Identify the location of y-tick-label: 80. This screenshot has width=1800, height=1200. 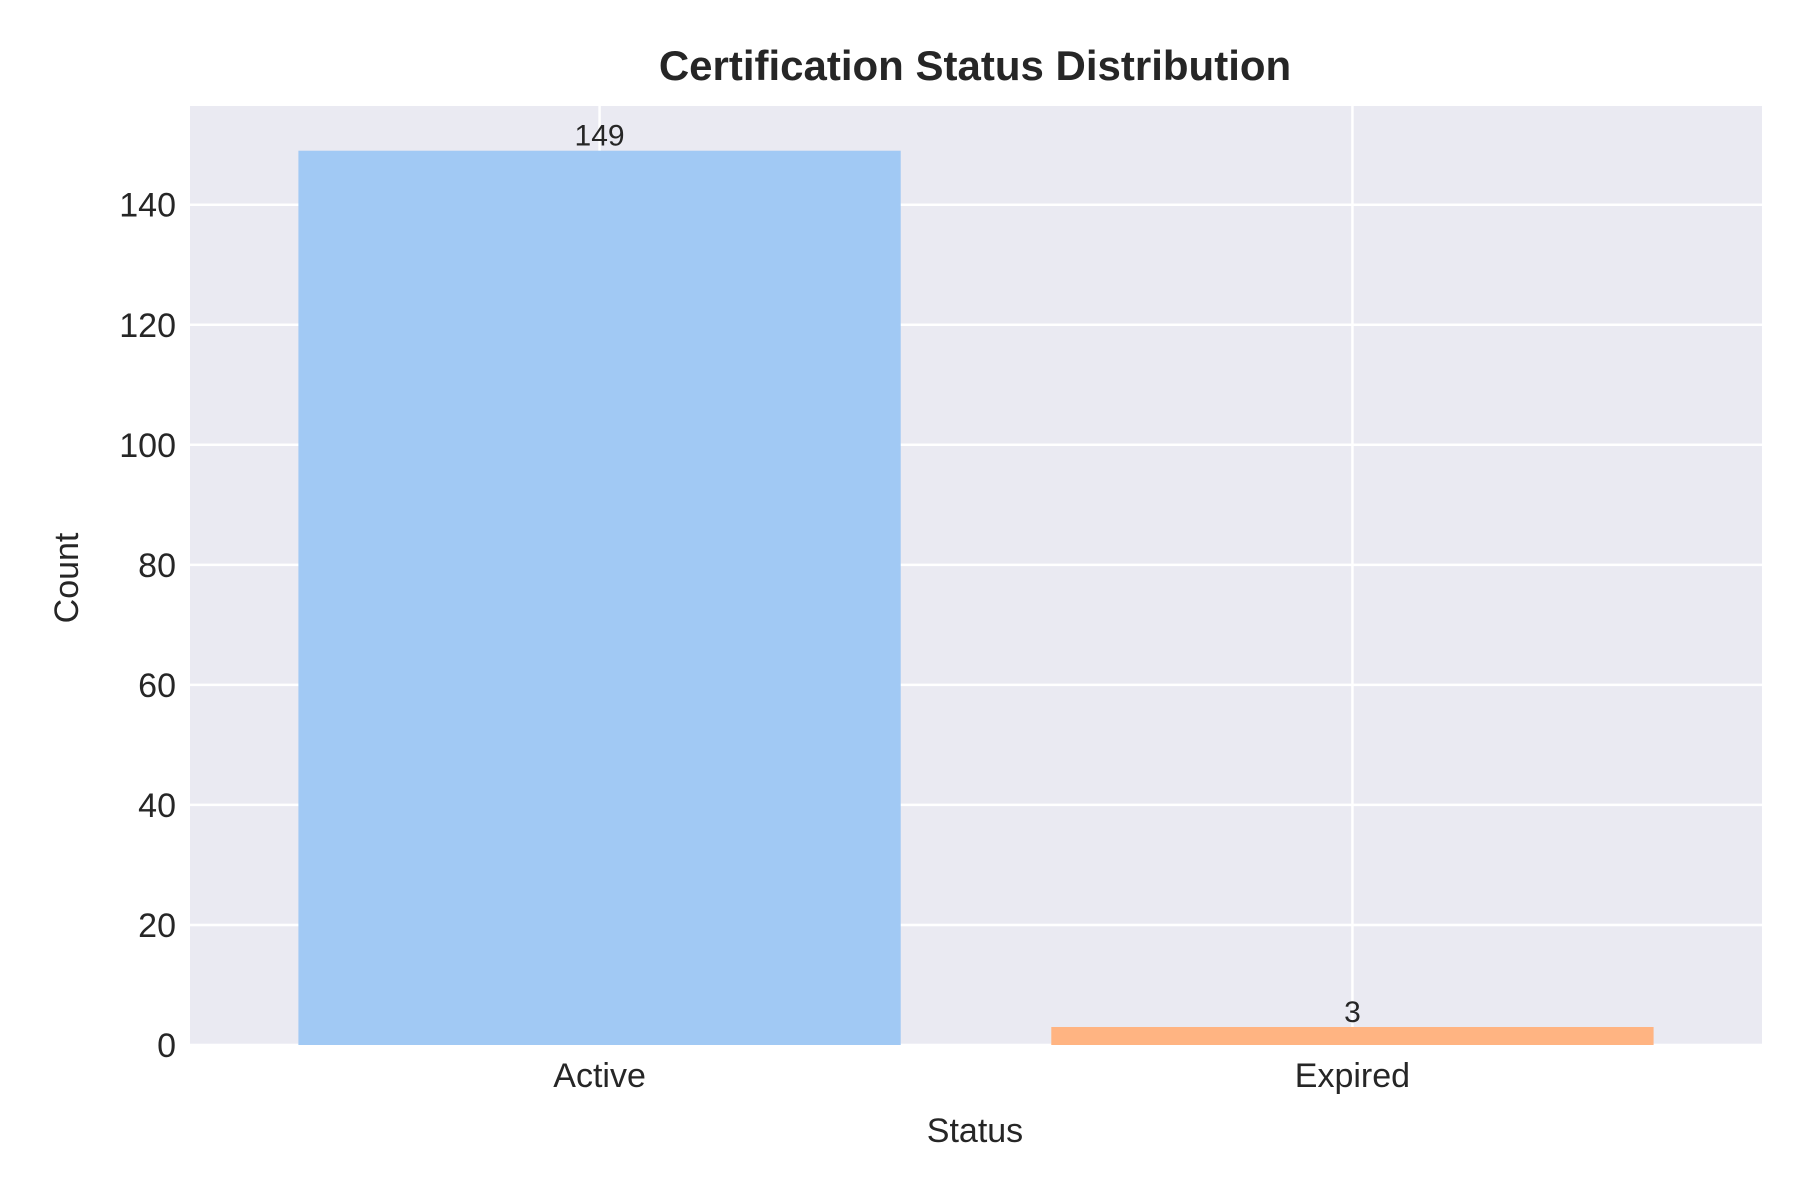
(157, 566).